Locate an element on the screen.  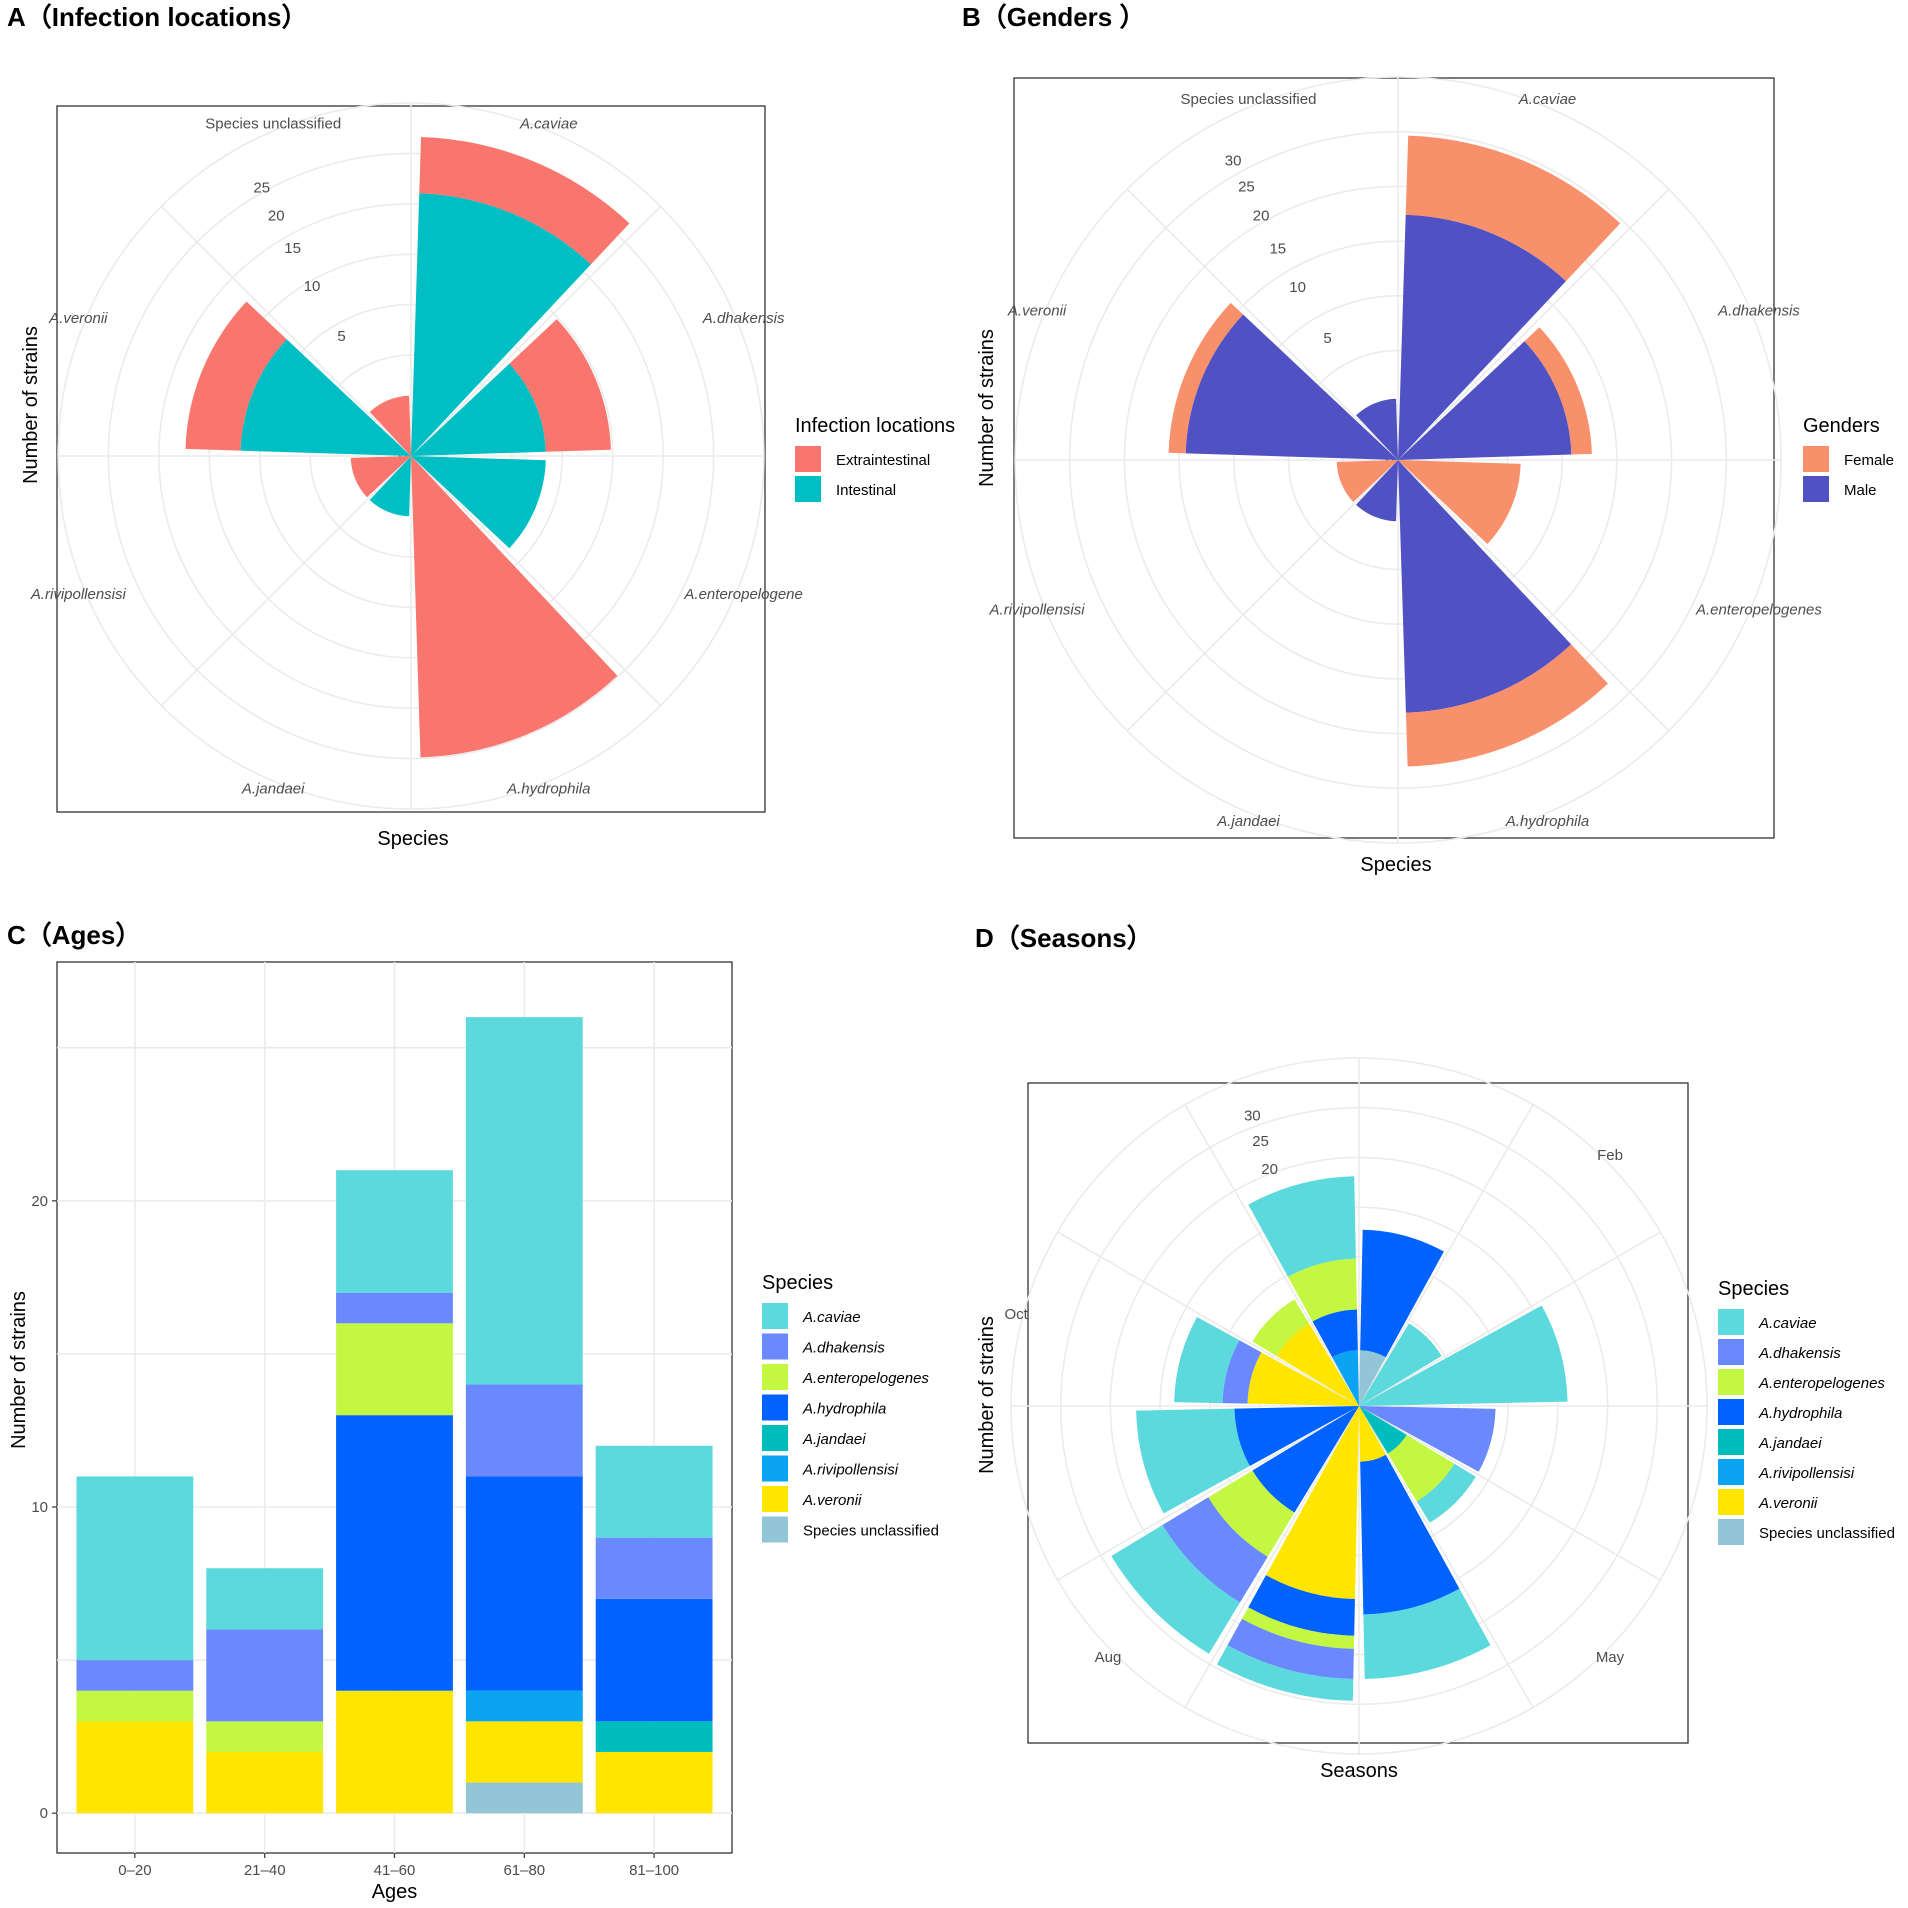
wedge-aug-a-hydrophila is located at coordinates (1305, 1459).